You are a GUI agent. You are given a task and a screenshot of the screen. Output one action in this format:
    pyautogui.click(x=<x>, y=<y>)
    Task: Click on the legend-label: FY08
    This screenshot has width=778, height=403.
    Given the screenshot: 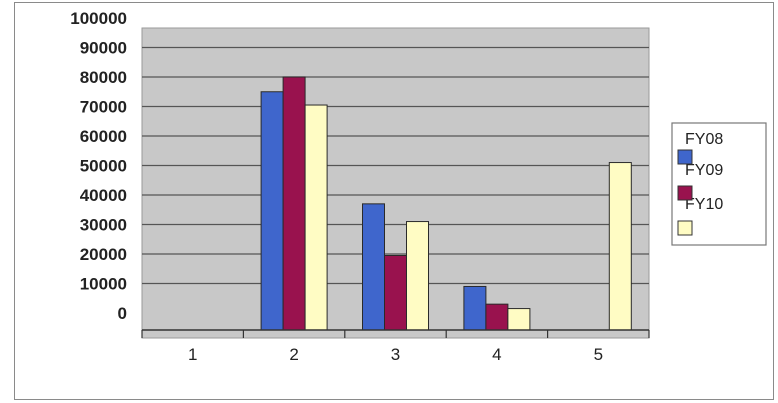 What is the action you would take?
    pyautogui.click(x=704, y=139)
    